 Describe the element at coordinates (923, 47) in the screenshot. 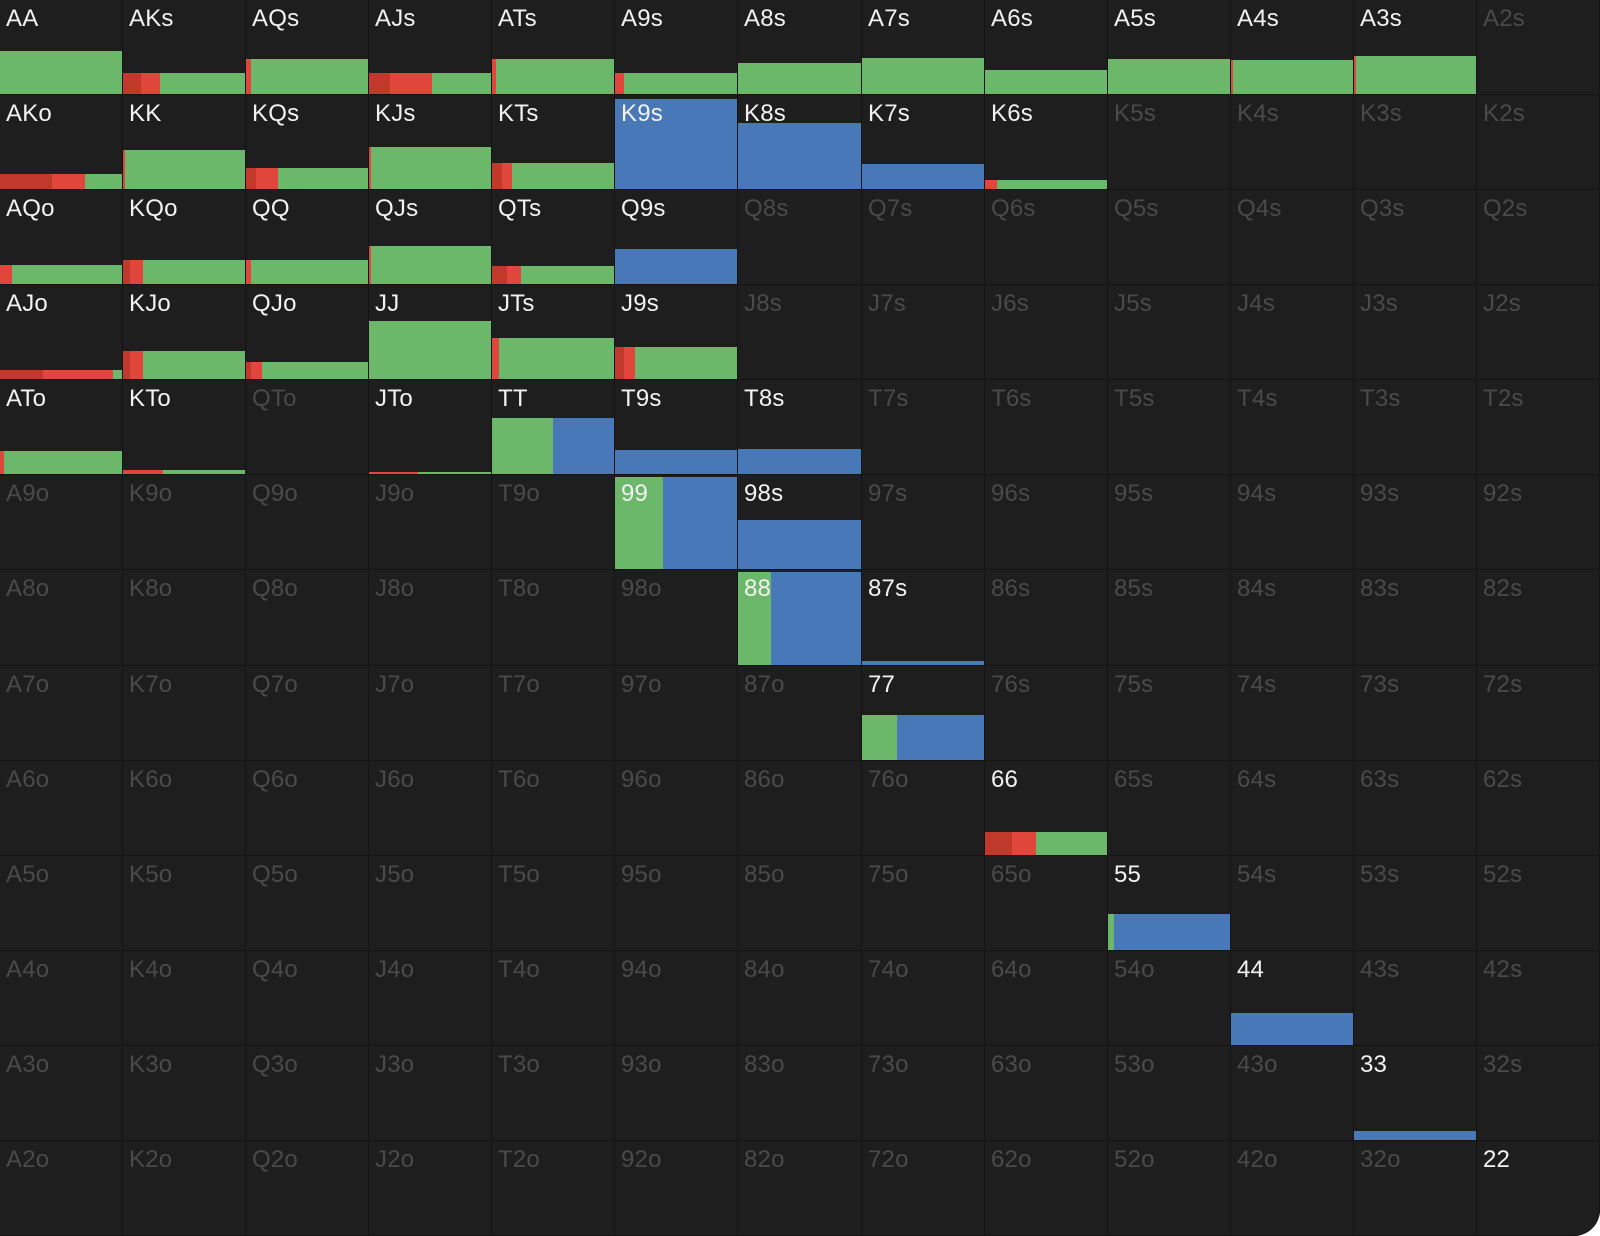

I see `hand-cell-A7s: A7s` at that location.